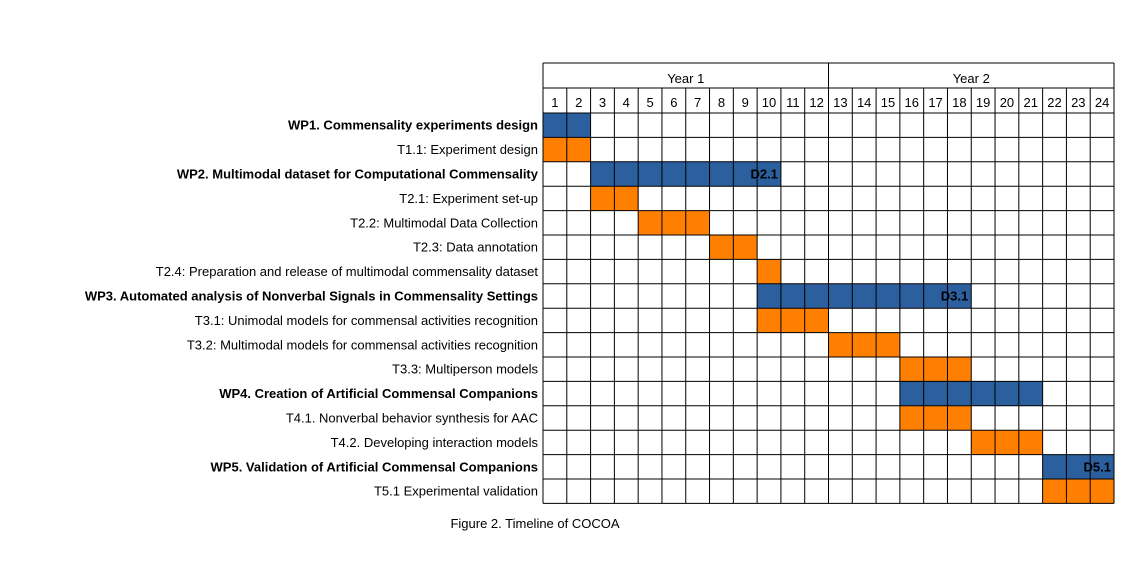  Describe the element at coordinates (769, 102) in the screenshot. I see `month-number: 10` at that location.